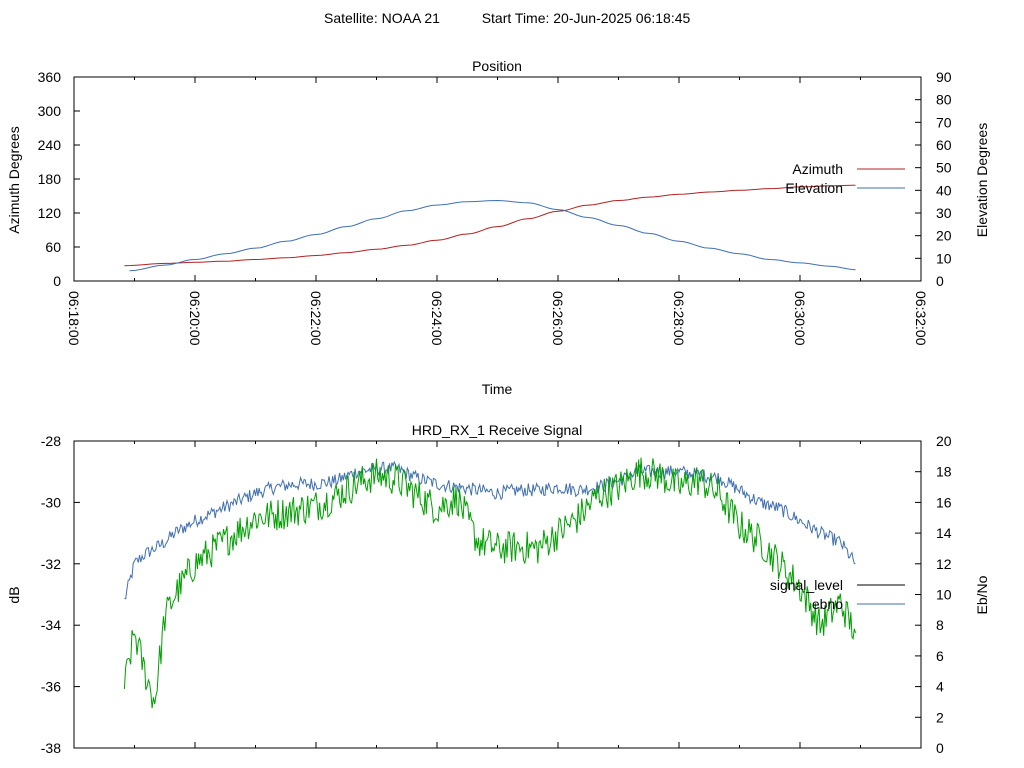 This screenshot has height=768, width=1024. I want to click on y2-tick-label: 14, so click(944, 533).